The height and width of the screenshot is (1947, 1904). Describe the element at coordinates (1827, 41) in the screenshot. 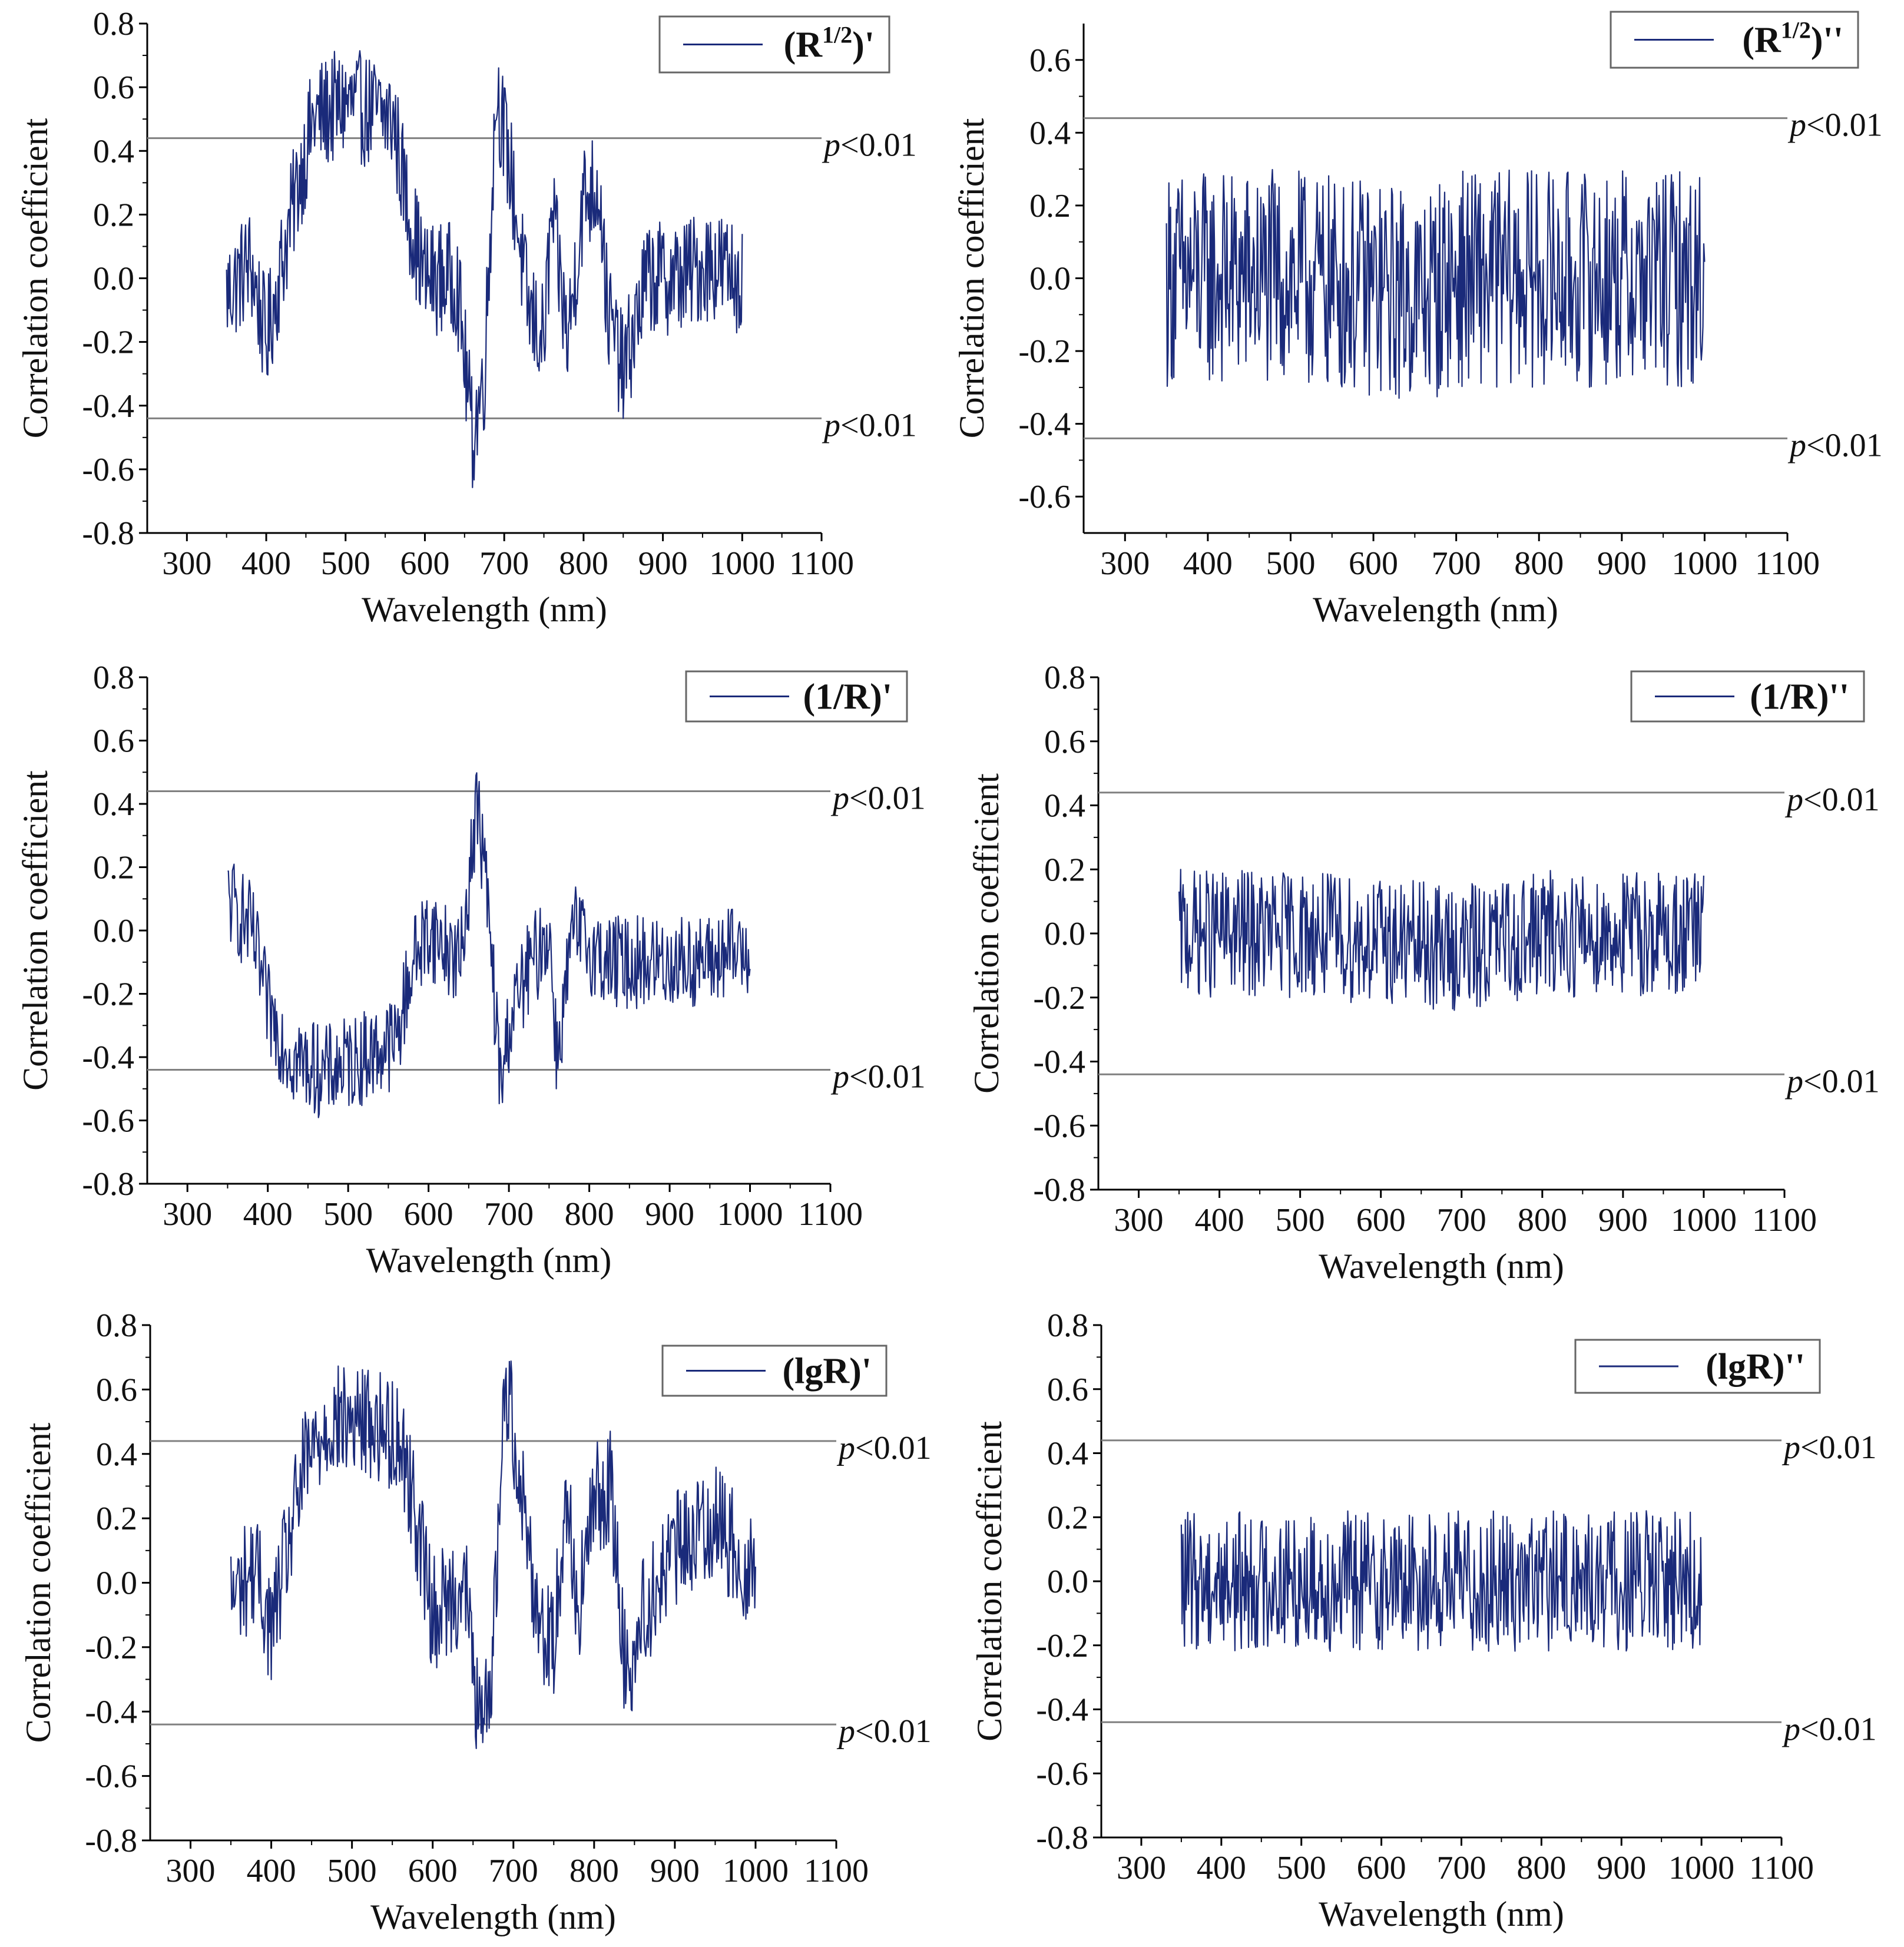

I see `legend-label-suffix: )''` at that location.